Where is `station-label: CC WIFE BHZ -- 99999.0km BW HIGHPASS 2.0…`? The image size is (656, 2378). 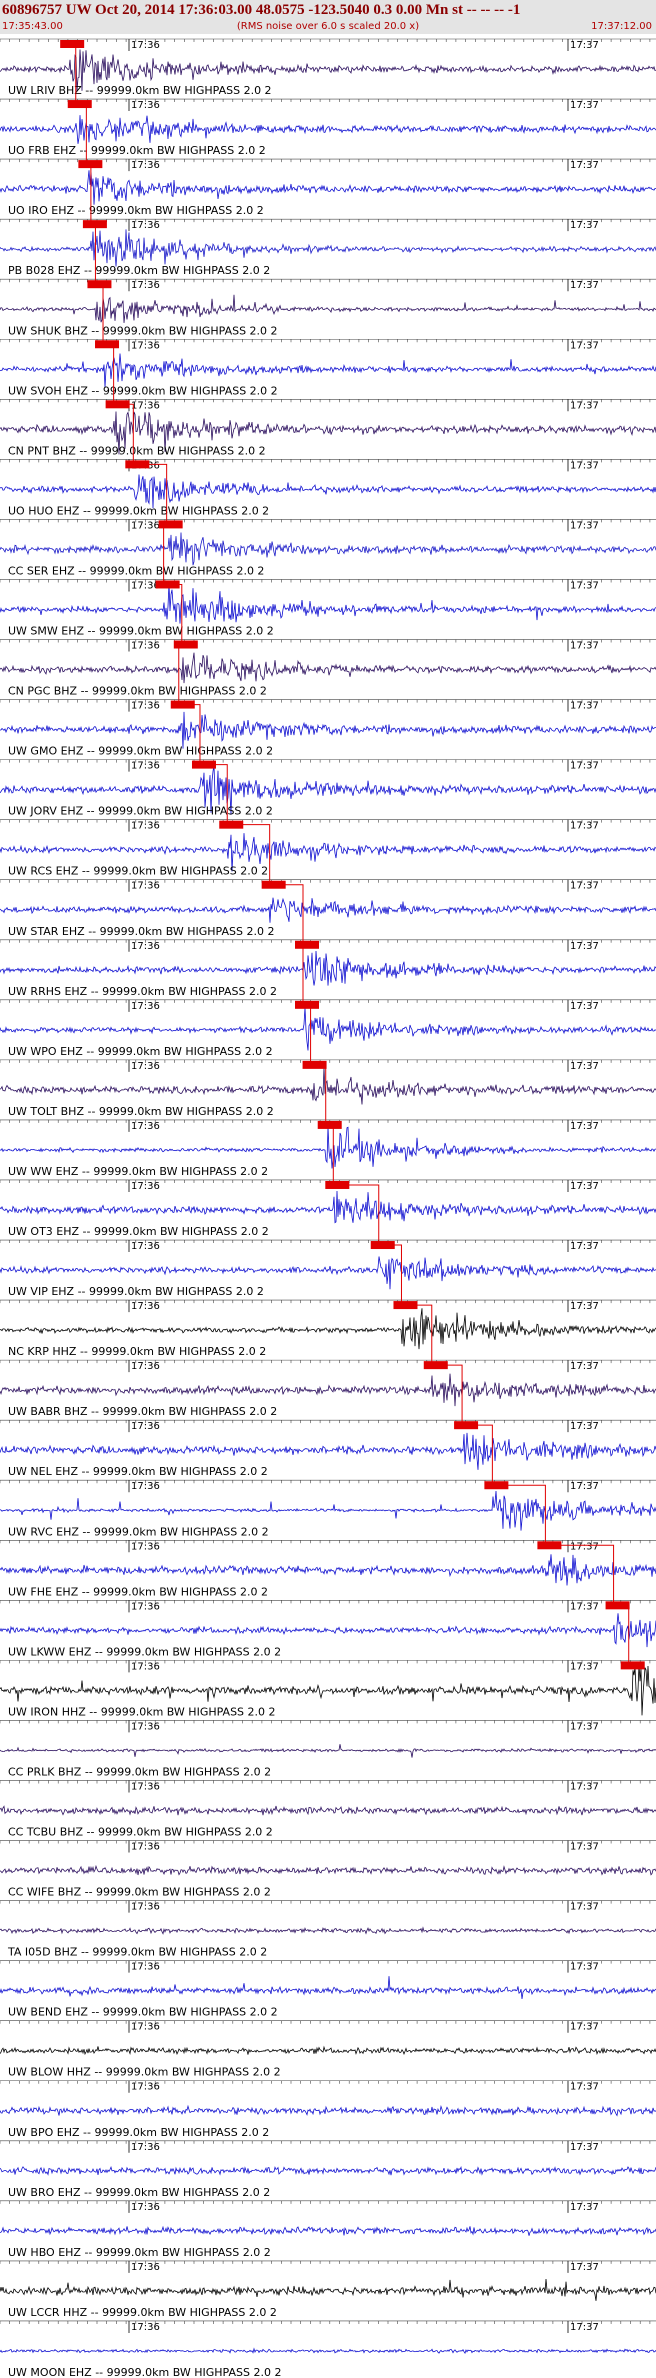 station-label: CC WIFE BHZ -- 99999.0km BW HIGHPASS 2.0… is located at coordinates (139, 1892).